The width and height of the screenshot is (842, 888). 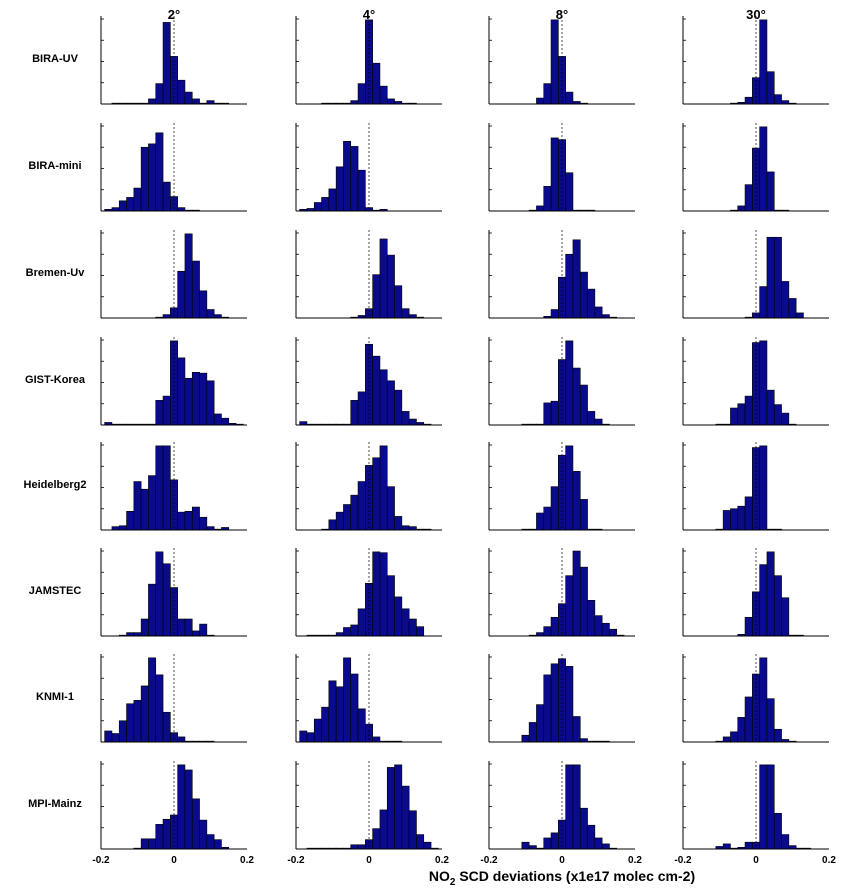 What do you see at coordinates (439, 876) in the screenshot?
I see `x-axis-label-main: NO` at bounding box center [439, 876].